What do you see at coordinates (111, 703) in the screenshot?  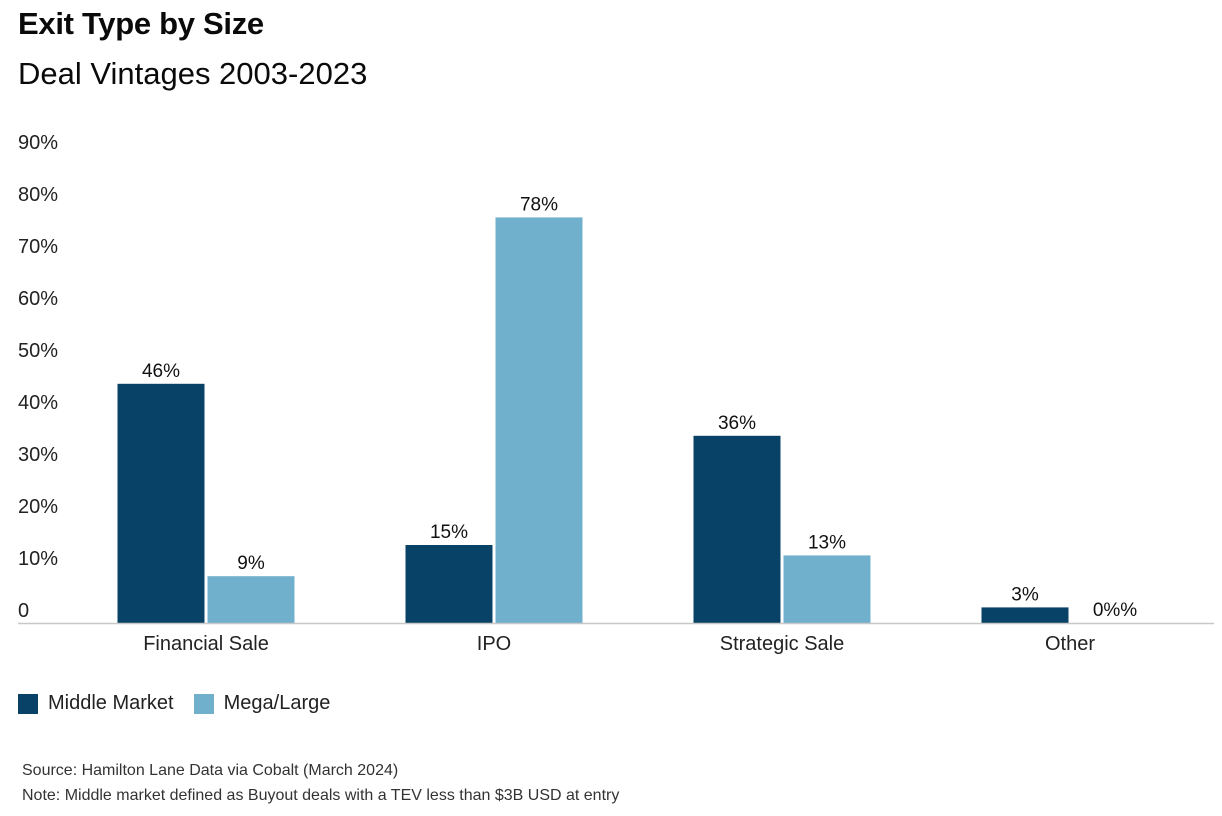 I see `legend-label-middle-market: Middle Market` at bounding box center [111, 703].